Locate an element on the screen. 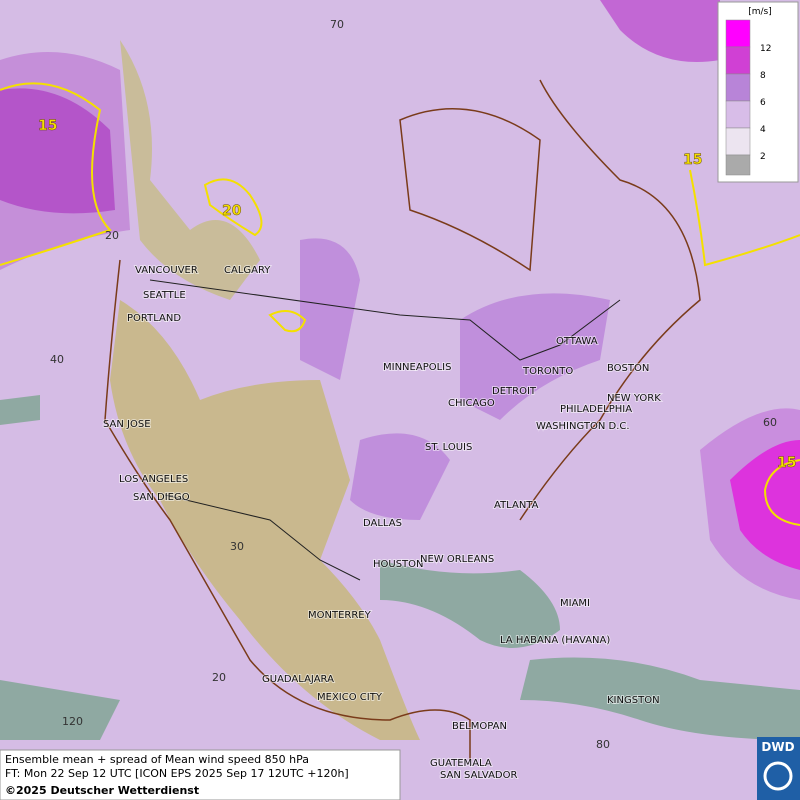 The image size is (800, 800). footer-box is located at coordinates (200, 774).